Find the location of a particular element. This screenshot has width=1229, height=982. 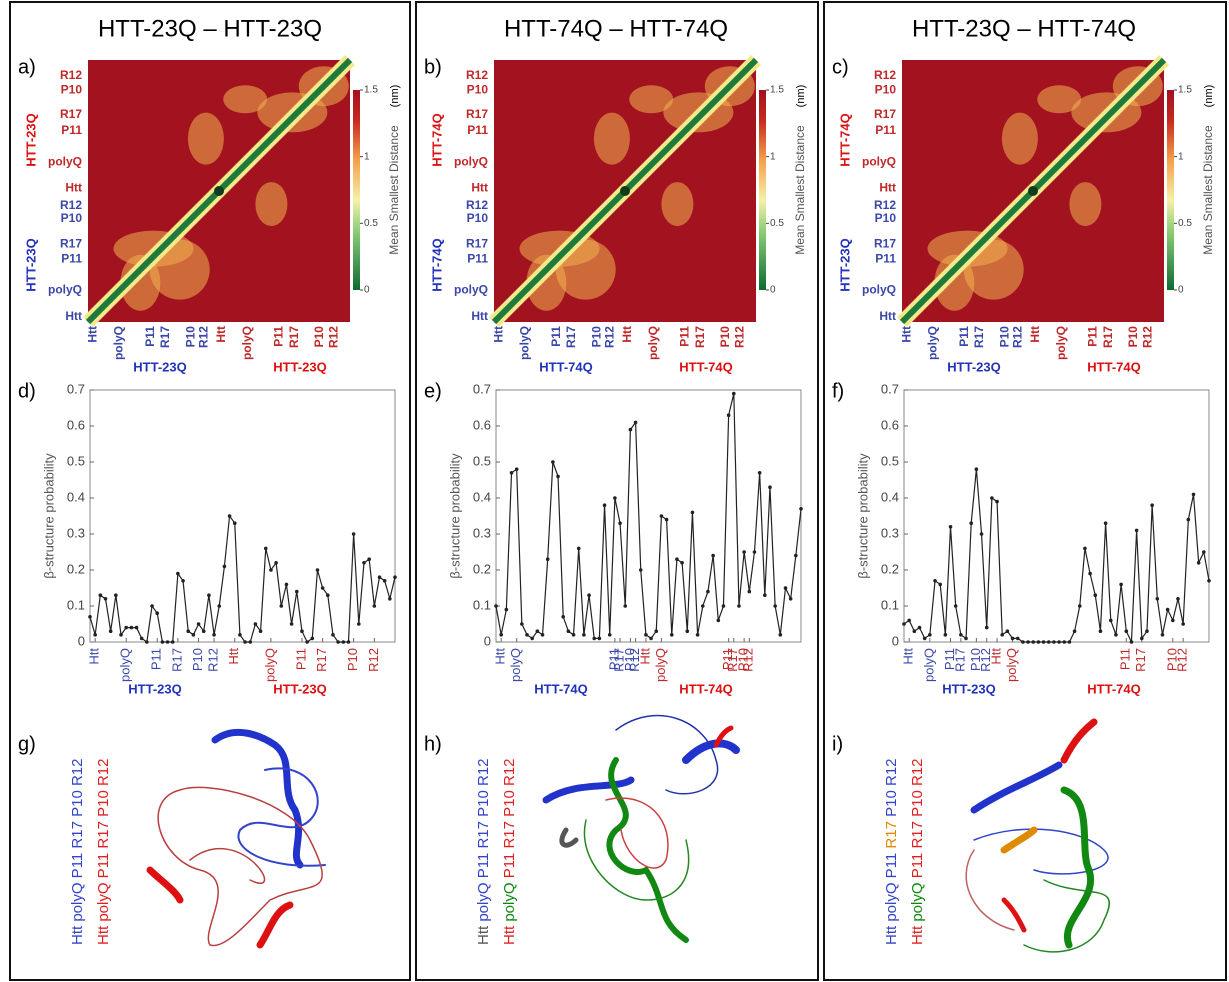

panel-letter: f) is located at coordinates (838, 391).